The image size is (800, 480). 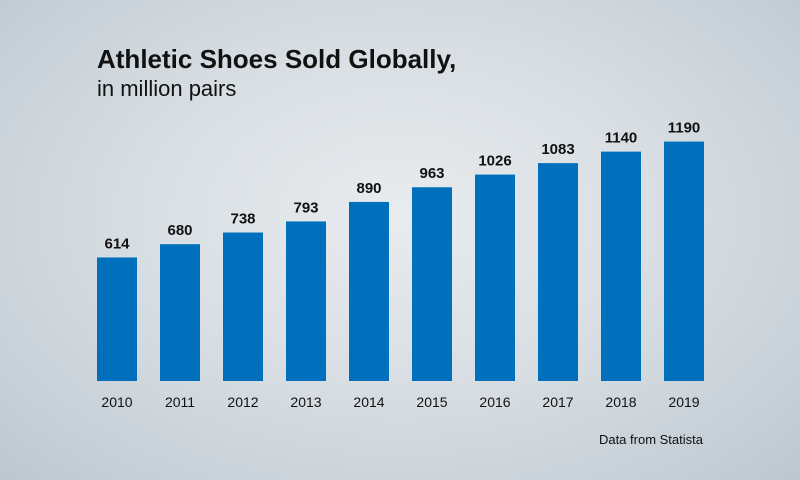 I want to click on data-label-2016: 1026, so click(x=494, y=161).